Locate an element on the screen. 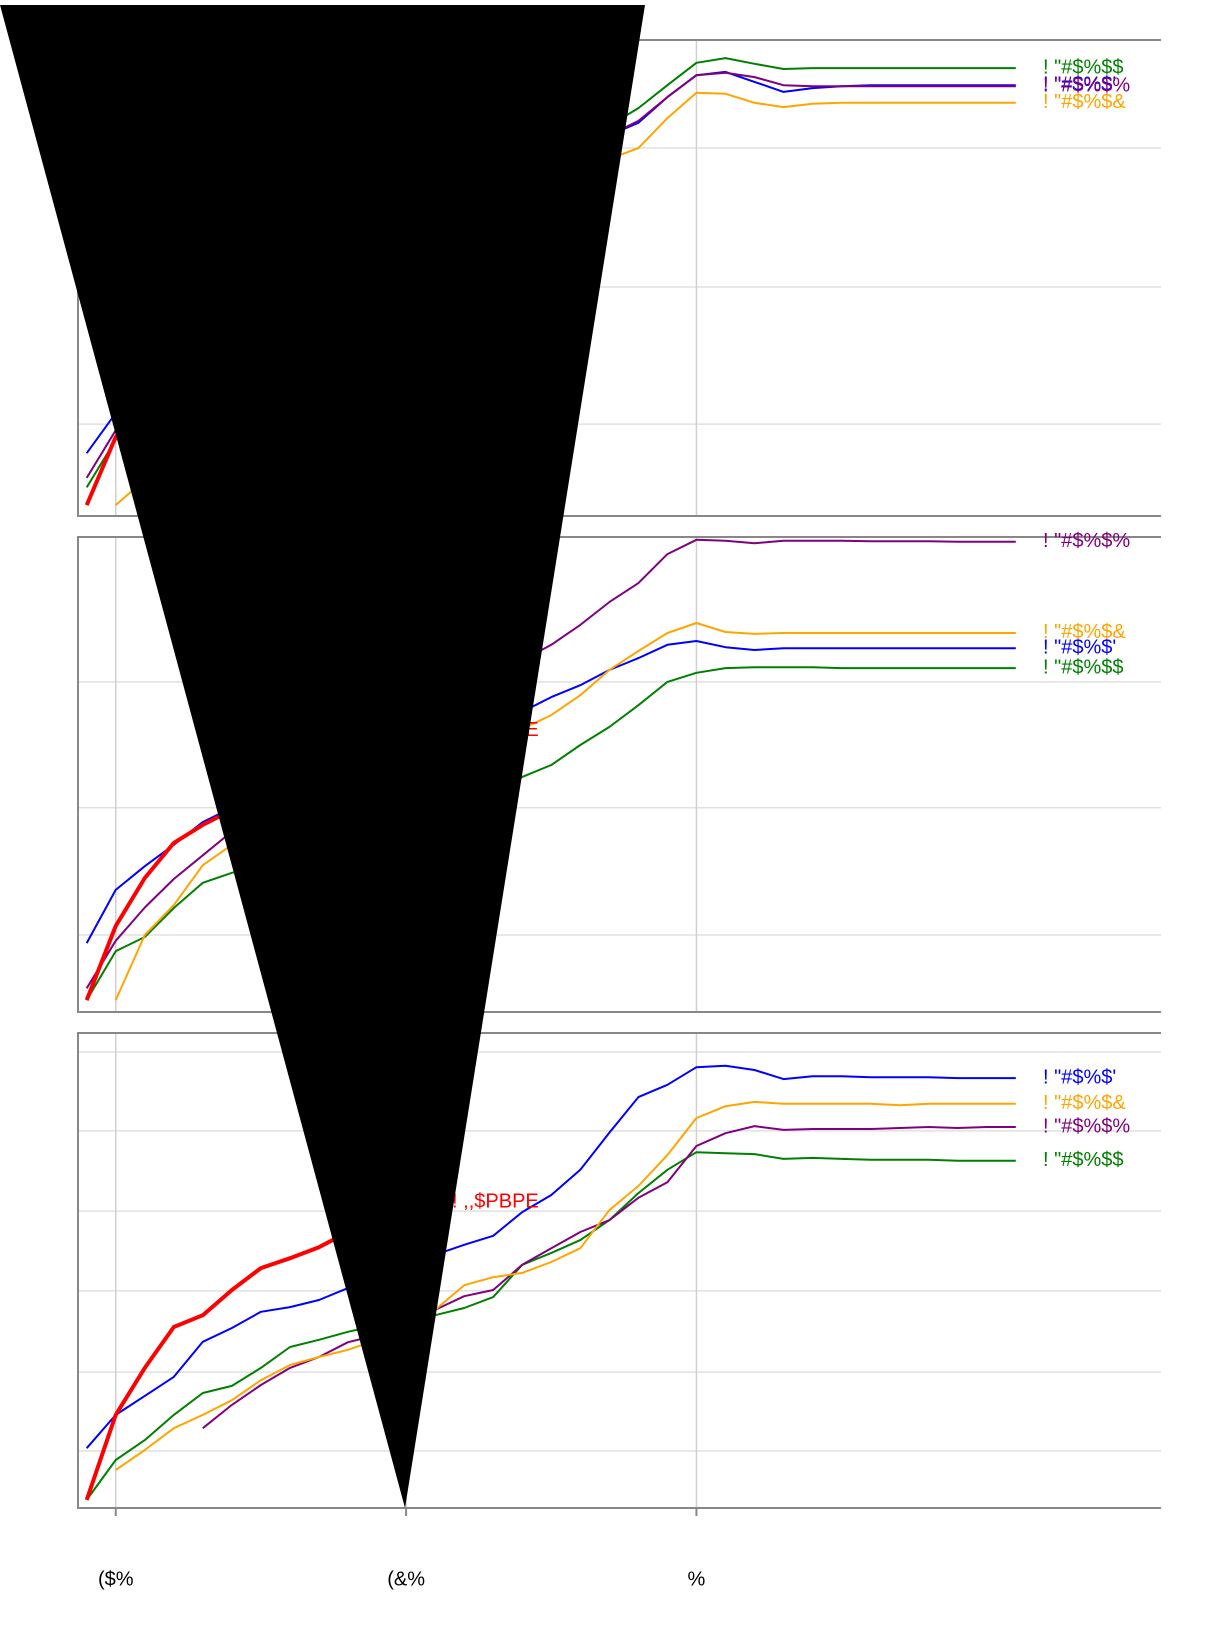 Image resolution: width=1215 pixels, height=1641 pixels. x-tick-label: (&% is located at coordinates (406, 1579).